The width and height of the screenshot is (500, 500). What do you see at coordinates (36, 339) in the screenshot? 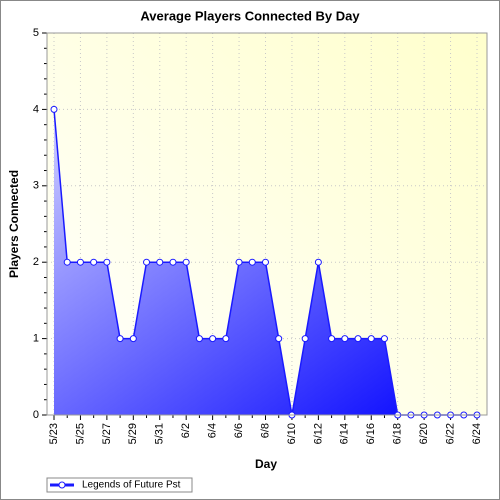
I see `y-tick-label: 1` at bounding box center [36, 339].